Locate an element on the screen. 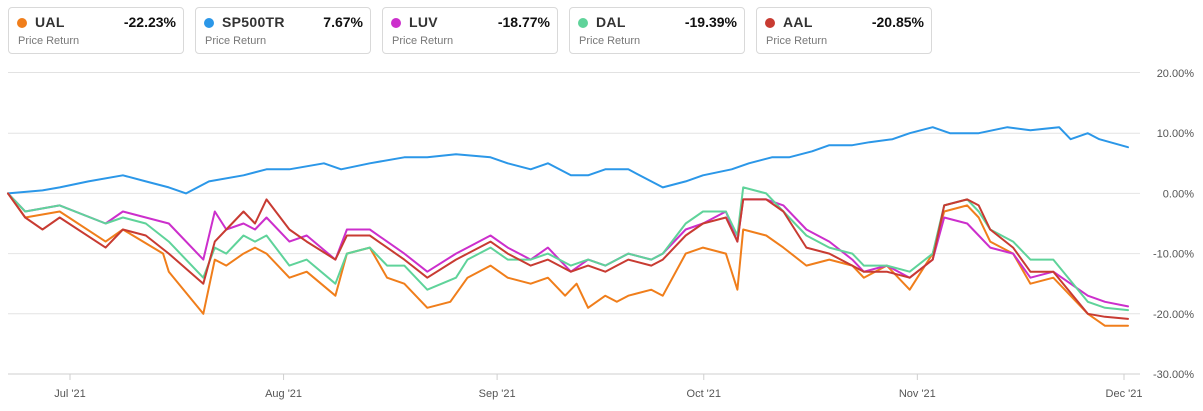 The image size is (1203, 411). y-axis: 20.00% 10.00% 0.00% -10.00% -20.00% -30.00% is located at coordinates (1173, 224).